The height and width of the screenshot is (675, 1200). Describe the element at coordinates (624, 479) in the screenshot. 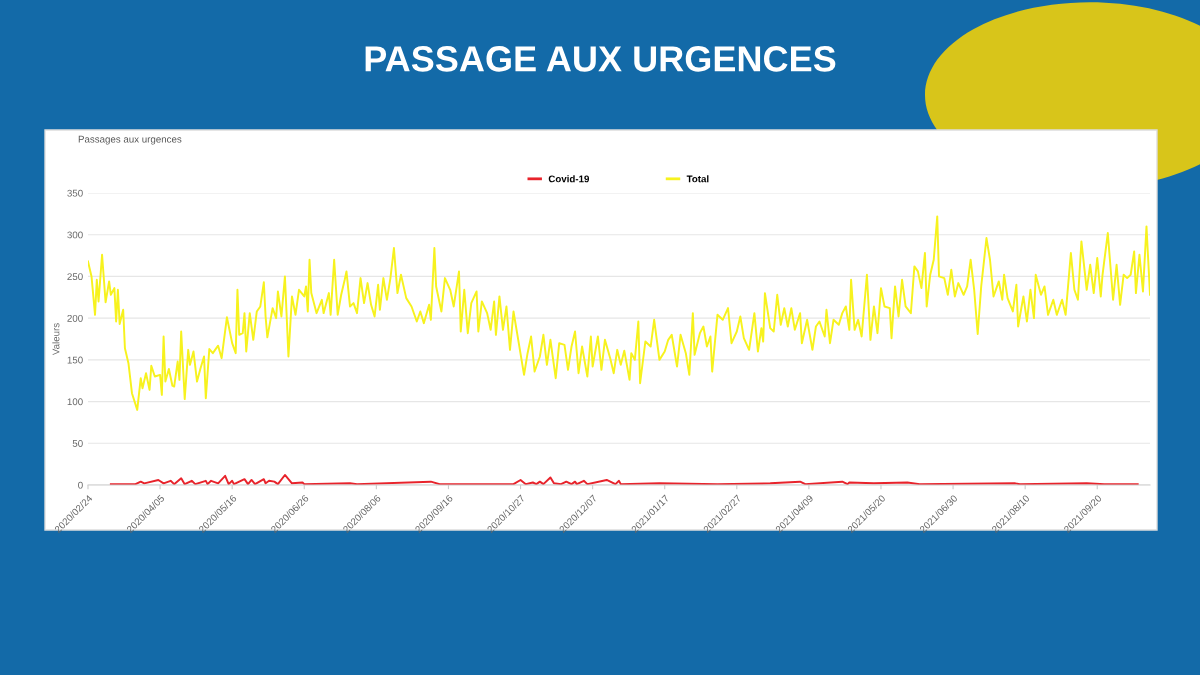

I see `line-series` at that location.